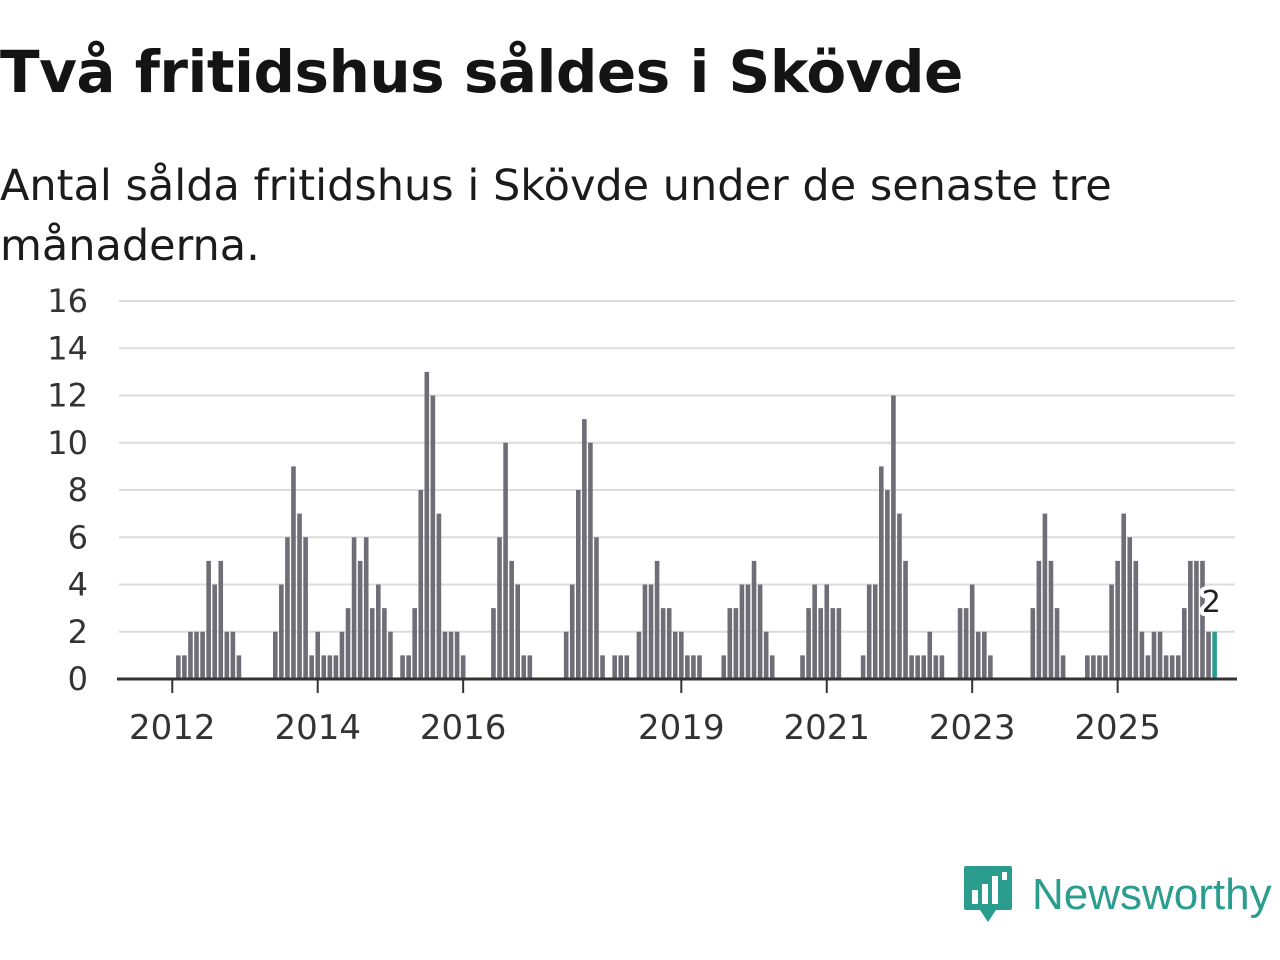 This screenshot has width=1280, height=960. Describe the element at coordinates (681, 728) in the screenshot. I see `x-tick-label: 2019` at that location.